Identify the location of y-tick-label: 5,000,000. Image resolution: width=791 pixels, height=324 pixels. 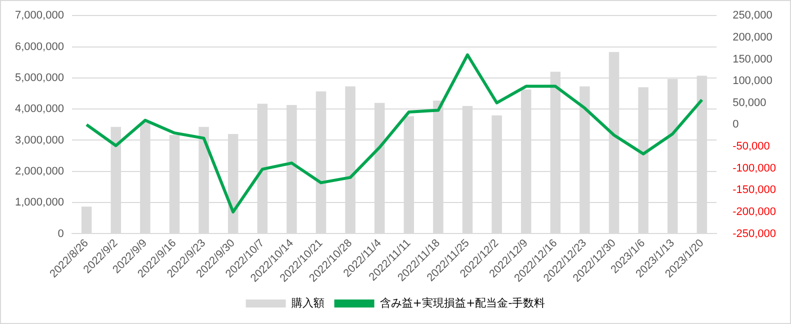
(39, 78).